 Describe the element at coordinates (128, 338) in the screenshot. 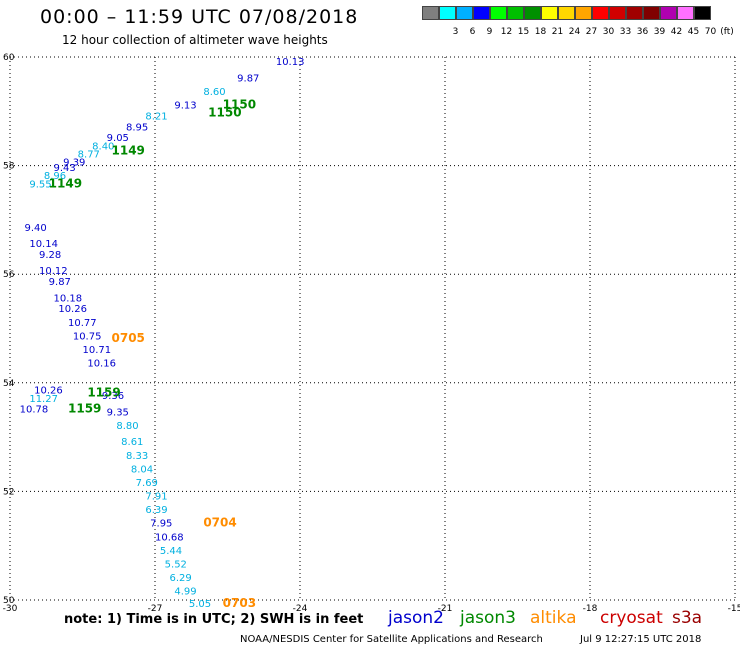

I see `time-label: 0705` at that location.